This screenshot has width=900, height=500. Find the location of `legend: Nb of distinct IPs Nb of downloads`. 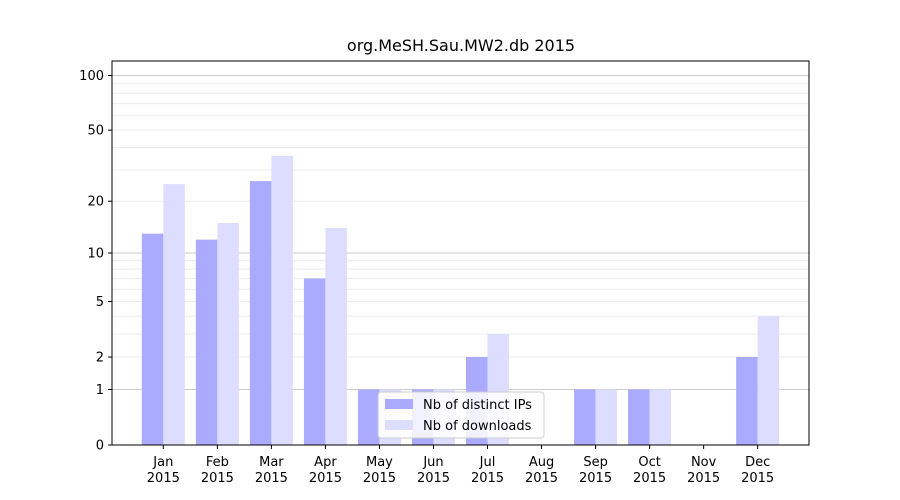

legend: Nb of distinct IPs Nb of downloads is located at coordinates (461, 415).